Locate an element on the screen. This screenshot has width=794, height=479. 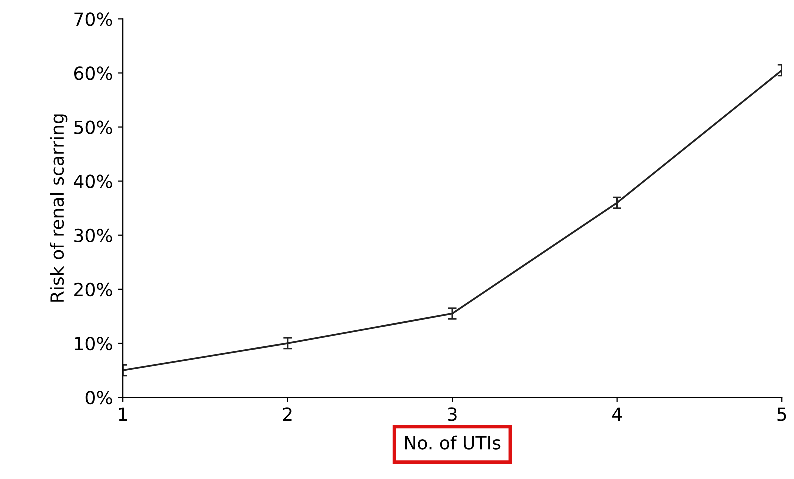
y-tick-label: 50% is located at coordinates (93, 127).